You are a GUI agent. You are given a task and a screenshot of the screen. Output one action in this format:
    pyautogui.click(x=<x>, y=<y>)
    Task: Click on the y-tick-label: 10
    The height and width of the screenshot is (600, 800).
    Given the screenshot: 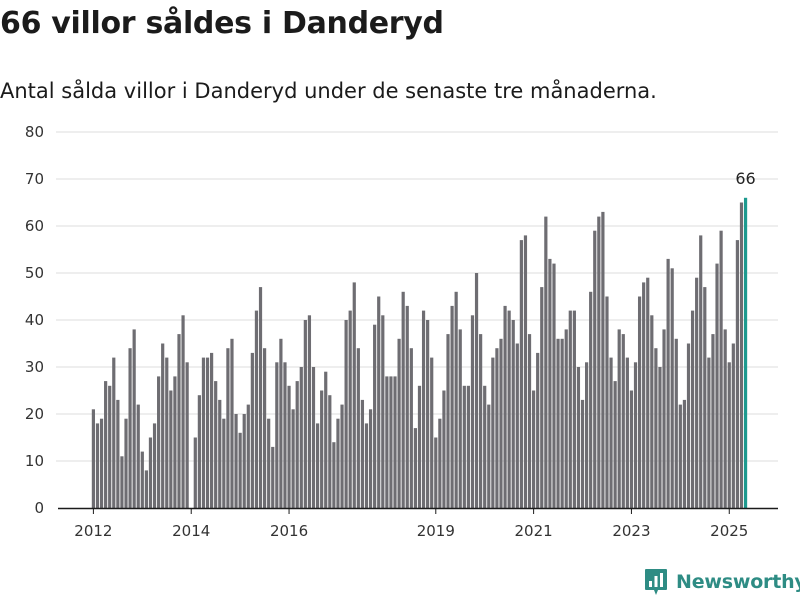 What is the action you would take?
    pyautogui.click(x=34, y=461)
    